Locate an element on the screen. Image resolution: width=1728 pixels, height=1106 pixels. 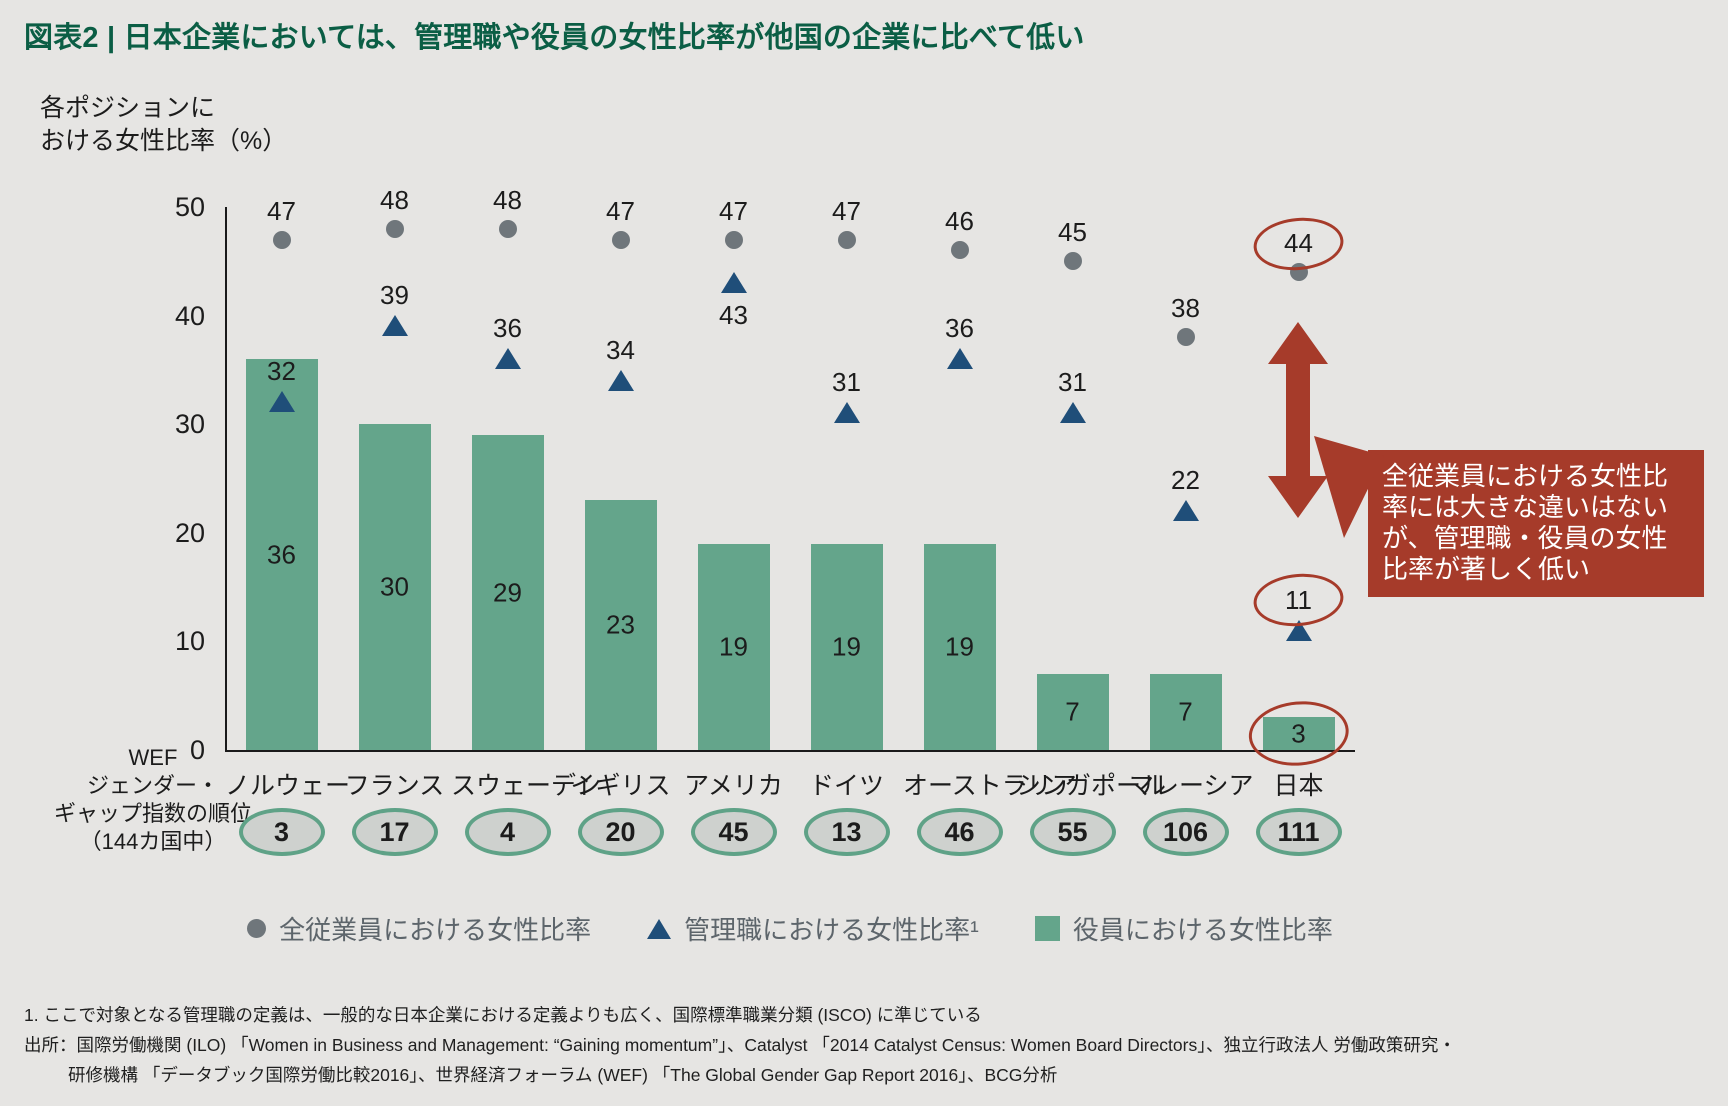
wef-rank-badge-wrap: 111 is located at coordinates (1298, 832).